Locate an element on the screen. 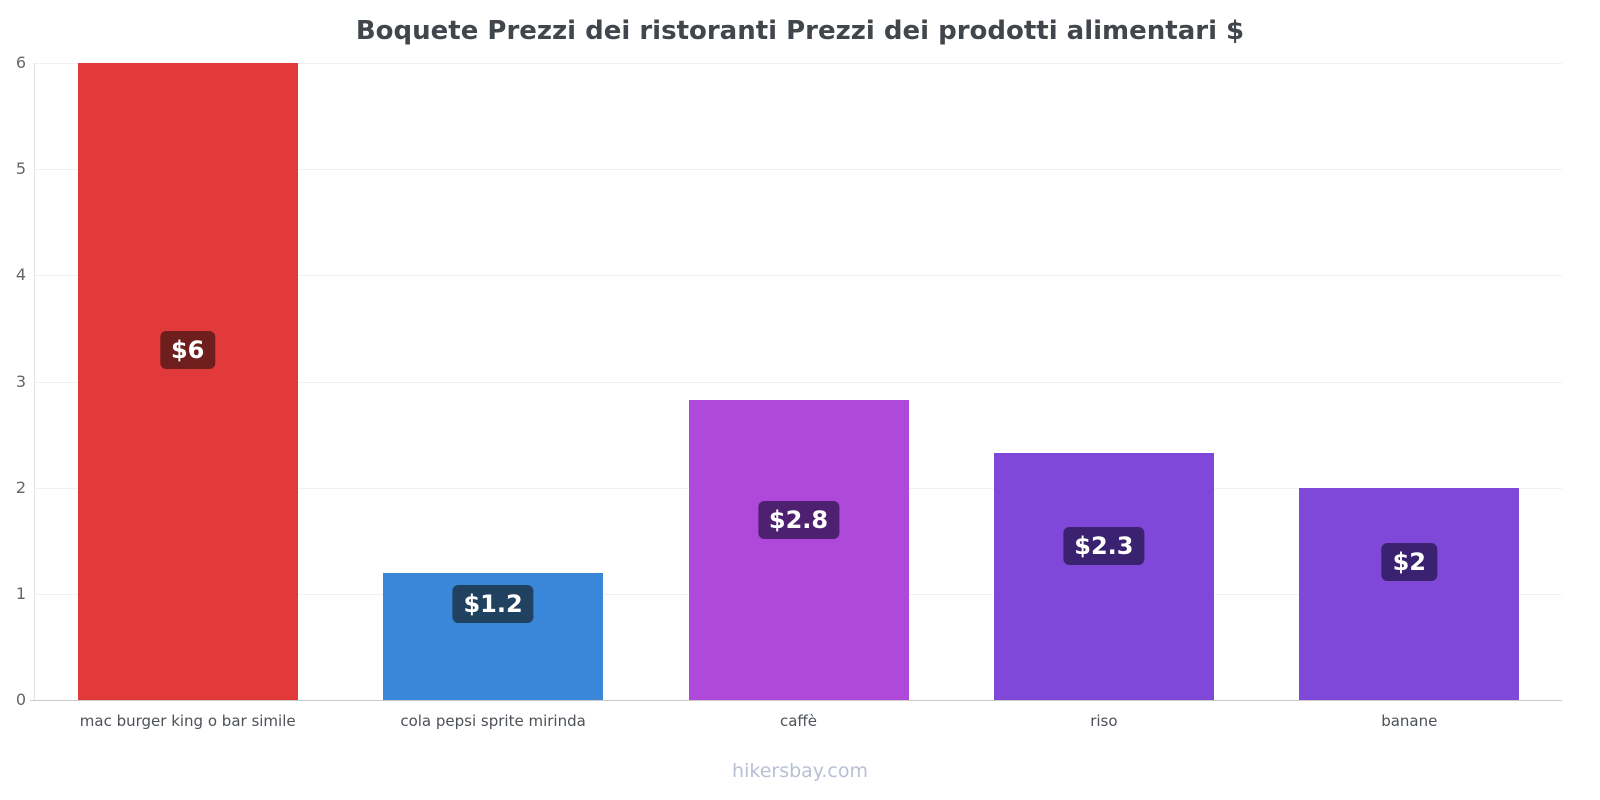 The image size is (1600, 800). y-axis-line is located at coordinates (34, 381).